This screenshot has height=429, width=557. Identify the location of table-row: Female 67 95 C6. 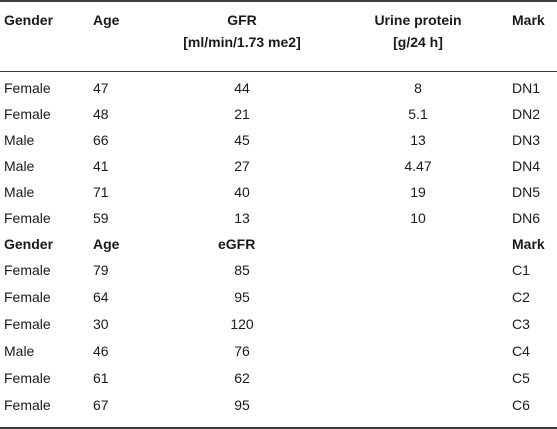
(278, 405).